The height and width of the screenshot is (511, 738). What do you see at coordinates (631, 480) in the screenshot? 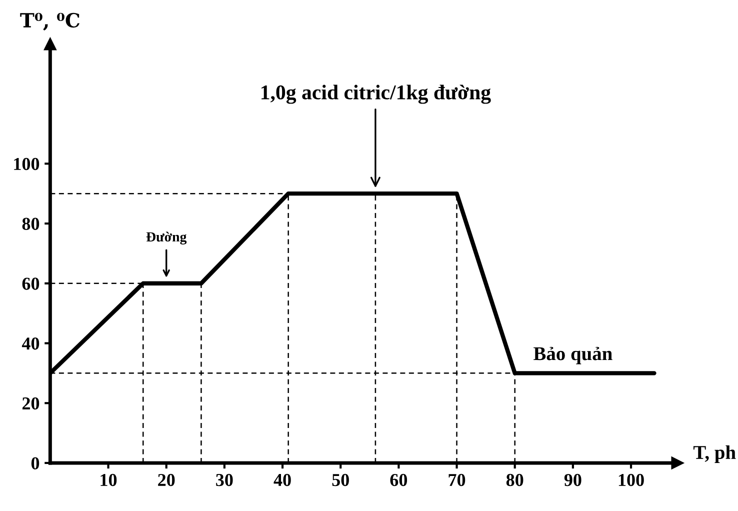
I see `x-tick-label: 100` at bounding box center [631, 480].